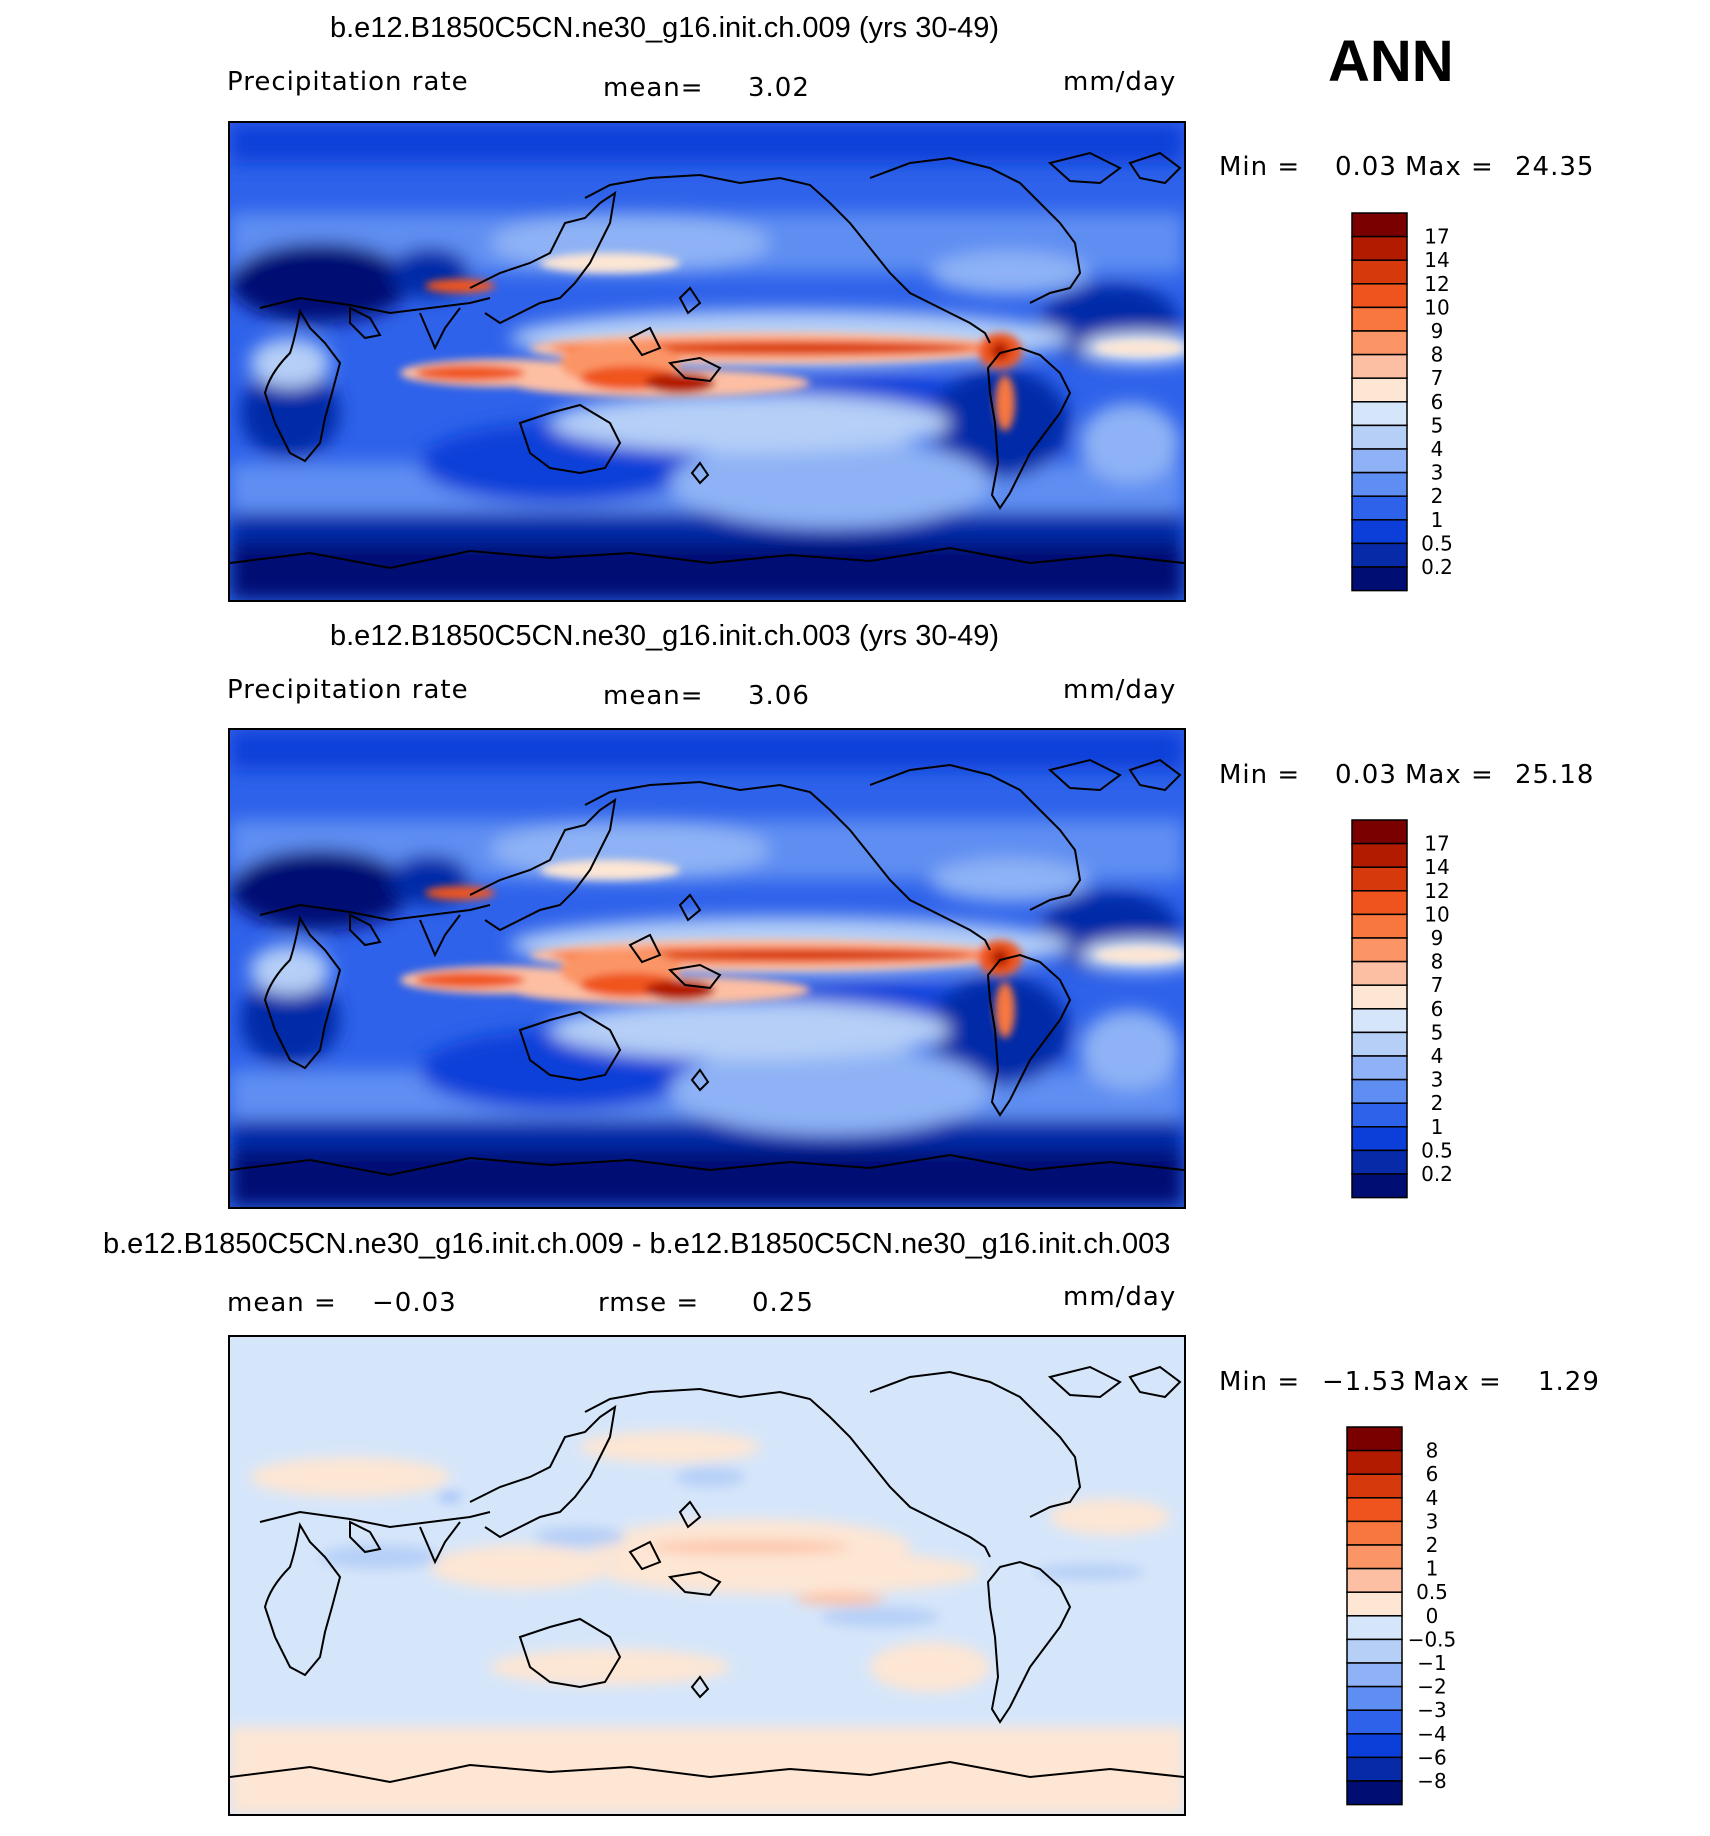  Describe the element at coordinates (1437, 1150) in the screenshot. I see `panel-middle-colorbar-tick-label: 0.5` at that location.